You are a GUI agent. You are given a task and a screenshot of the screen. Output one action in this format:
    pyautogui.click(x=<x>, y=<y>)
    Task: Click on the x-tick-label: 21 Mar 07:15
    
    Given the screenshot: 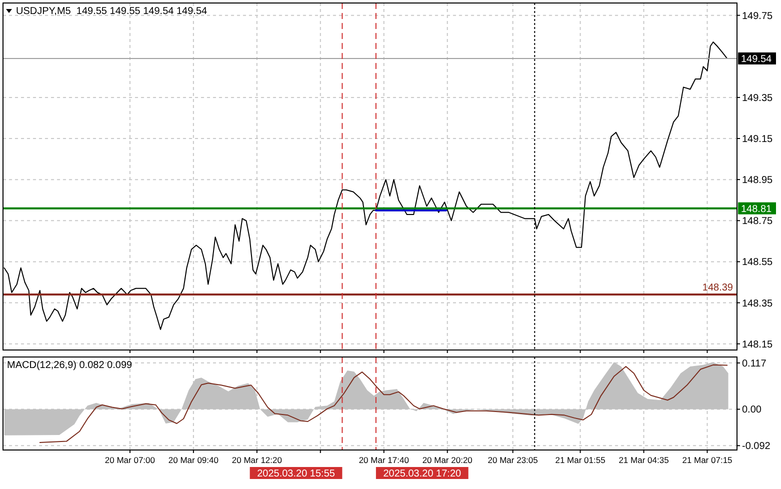 What is the action you would take?
    pyautogui.click(x=707, y=460)
    